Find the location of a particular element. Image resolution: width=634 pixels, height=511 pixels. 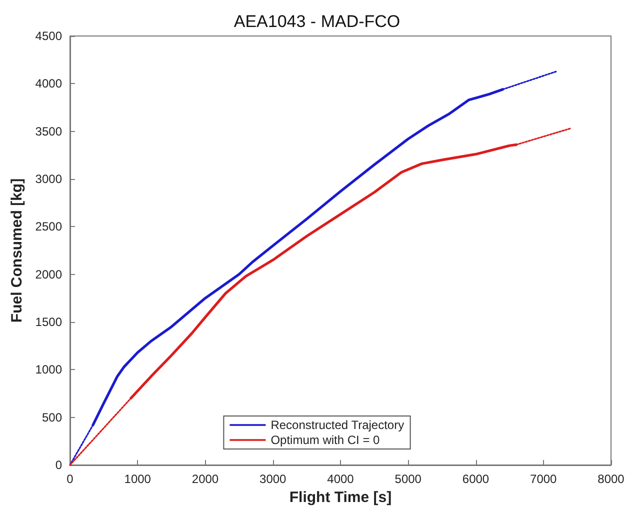

x-tick-label: 7000 is located at coordinates (544, 479).